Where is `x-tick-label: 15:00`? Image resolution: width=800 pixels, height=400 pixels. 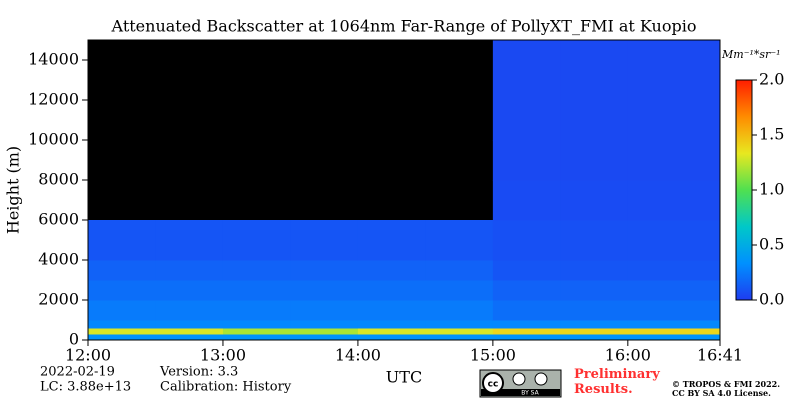 x-tick-label: 15:00 is located at coordinates (493, 355).